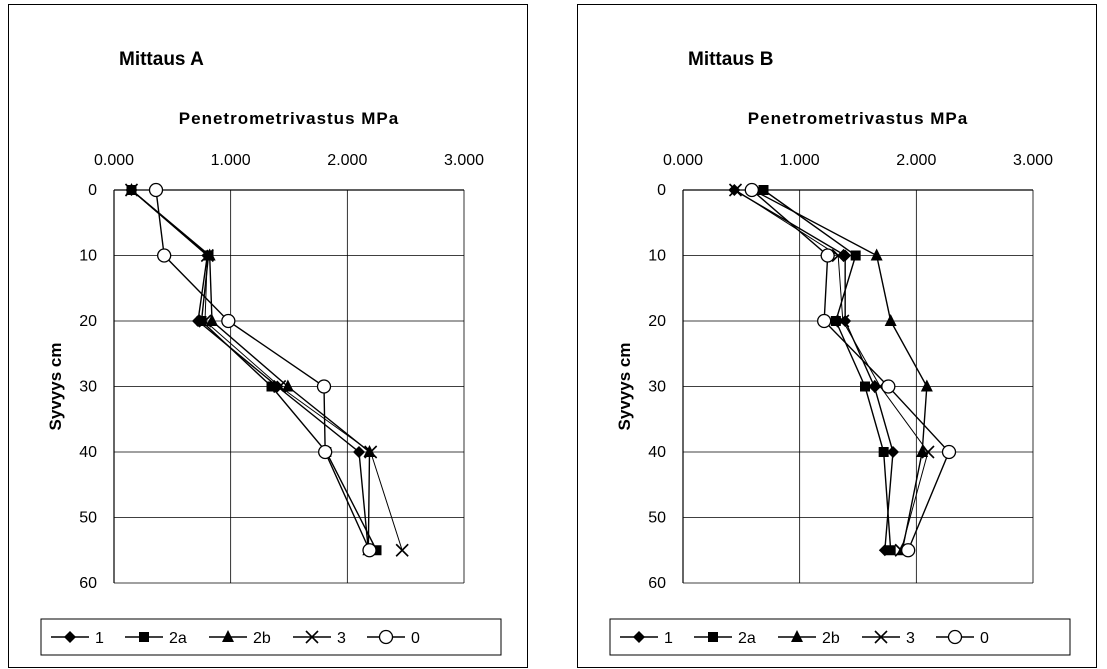  I want to click on chart-a-series-0-point, so click(325, 452).